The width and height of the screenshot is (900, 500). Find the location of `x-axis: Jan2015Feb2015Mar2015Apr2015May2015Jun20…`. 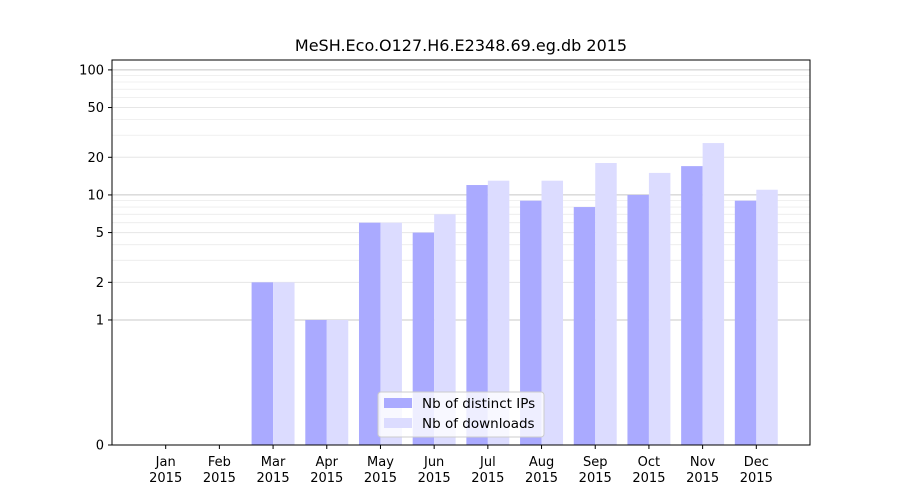

x-axis: Jan2015Feb2015Mar2015Apr2015May2015Jun20… is located at coordinates (461, 465).